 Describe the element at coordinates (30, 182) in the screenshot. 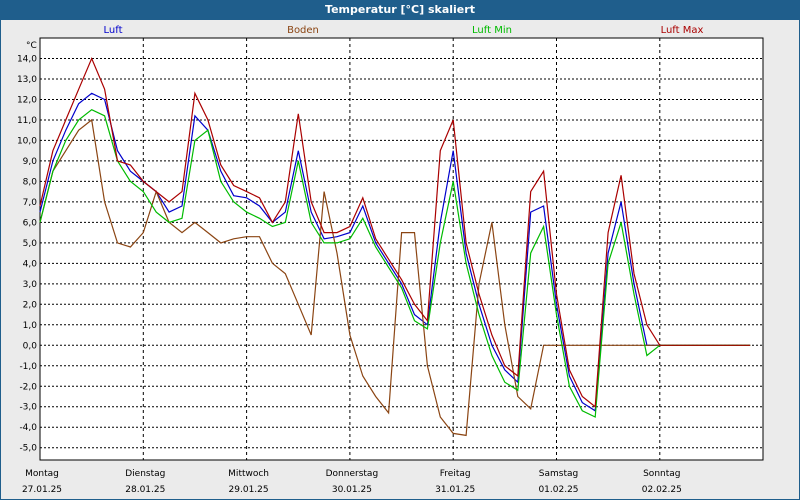

I see `y-tick-label: 8,0` at that location.